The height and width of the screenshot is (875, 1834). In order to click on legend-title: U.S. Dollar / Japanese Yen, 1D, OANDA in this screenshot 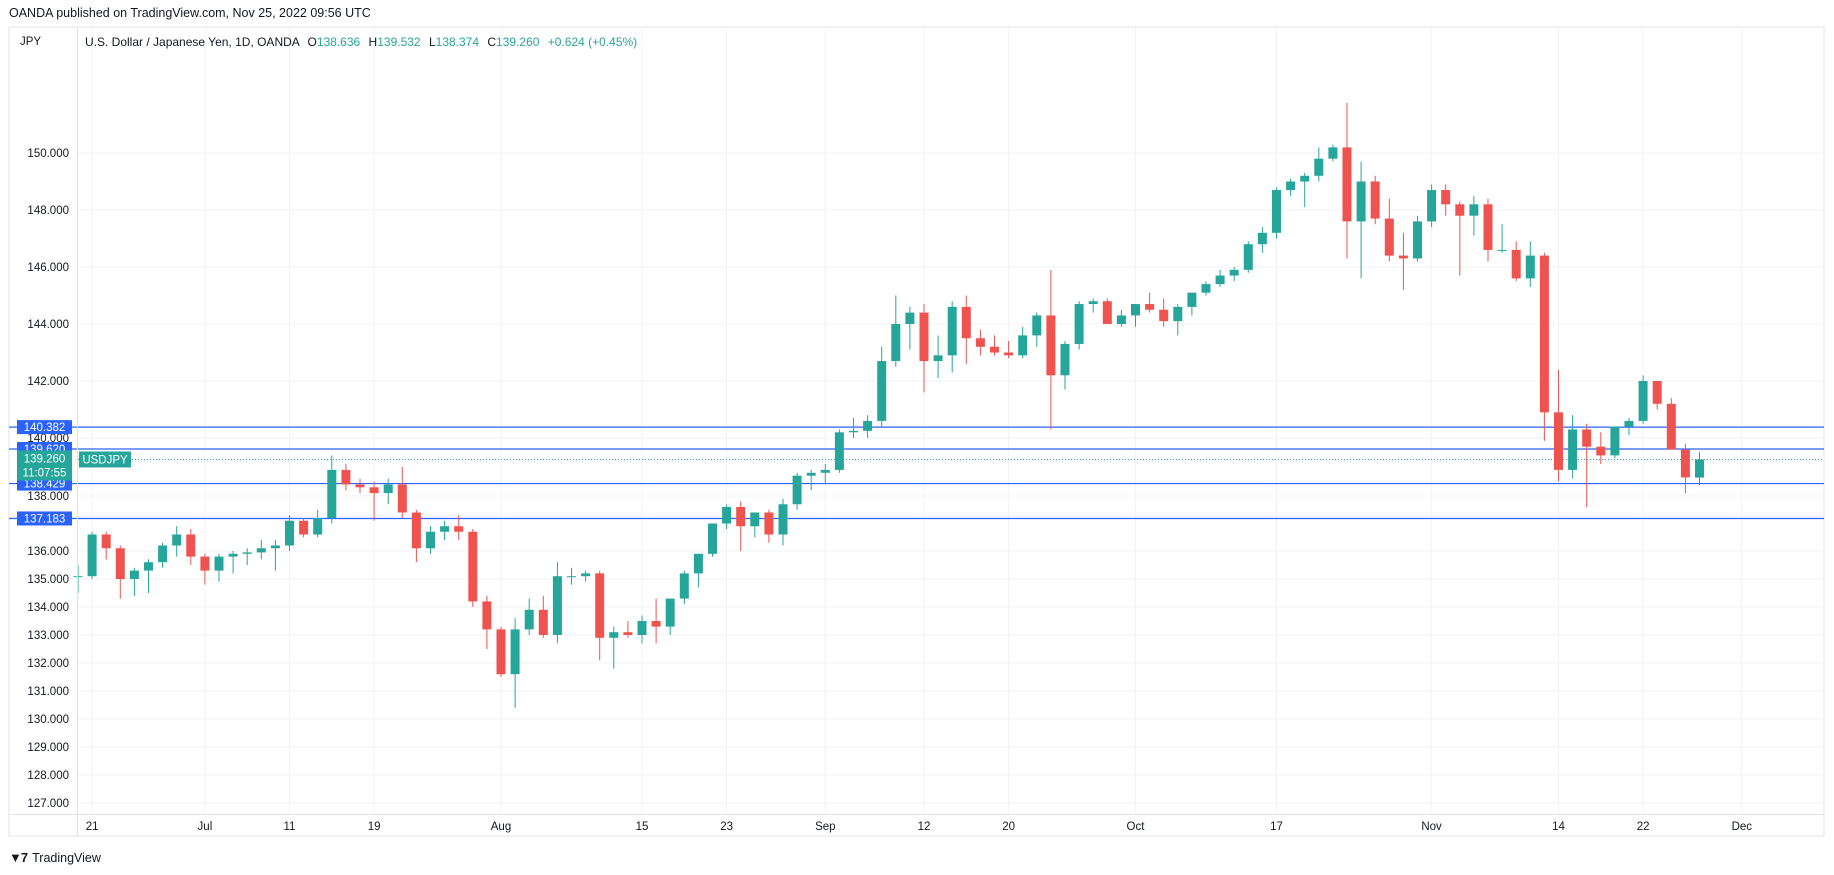, I will do `click(192, 42)`.